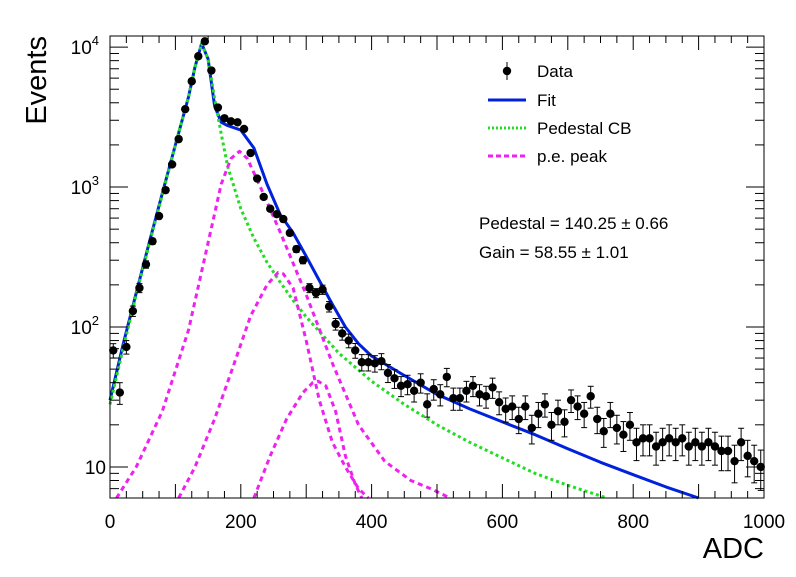  I want to click on x-axis-title: ADC, so click(733, 549).